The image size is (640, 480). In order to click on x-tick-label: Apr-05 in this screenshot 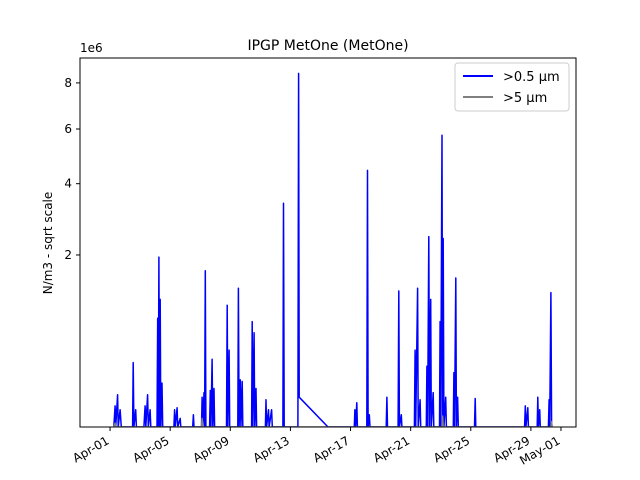, I will do `click(150, 449)`.